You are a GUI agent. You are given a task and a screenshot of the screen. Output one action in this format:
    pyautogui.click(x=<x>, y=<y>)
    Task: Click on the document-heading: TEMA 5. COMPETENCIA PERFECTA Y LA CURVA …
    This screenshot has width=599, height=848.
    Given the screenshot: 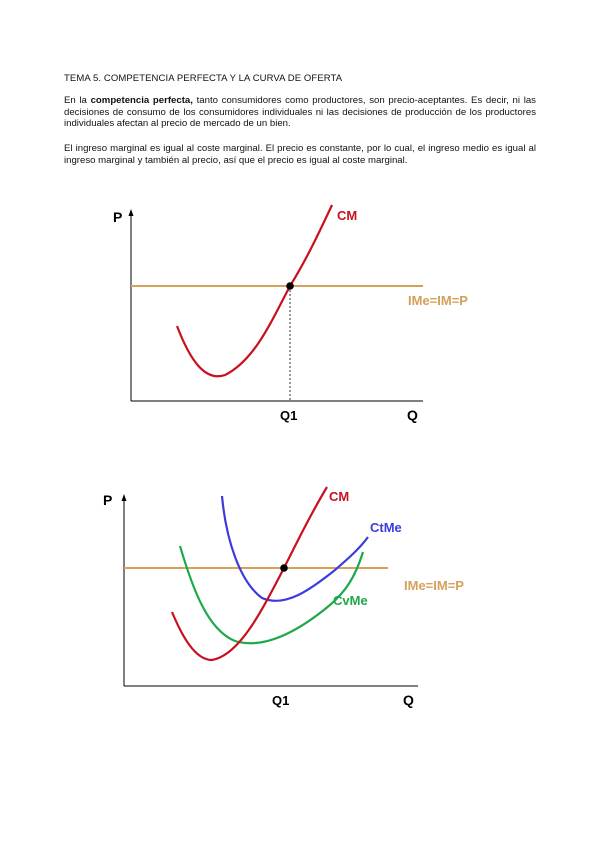 What is the action you would take?
    pyautogui.click(x=203, y=78)
    